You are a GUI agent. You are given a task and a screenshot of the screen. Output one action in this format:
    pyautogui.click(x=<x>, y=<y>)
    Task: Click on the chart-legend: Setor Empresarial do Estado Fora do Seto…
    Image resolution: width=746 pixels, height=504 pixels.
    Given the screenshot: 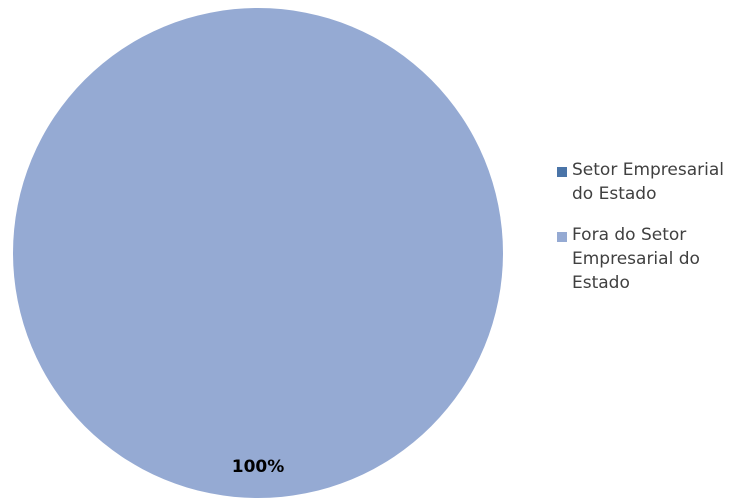 What is the action you would take?
    pyautogui.click(x=649, y=235)
    